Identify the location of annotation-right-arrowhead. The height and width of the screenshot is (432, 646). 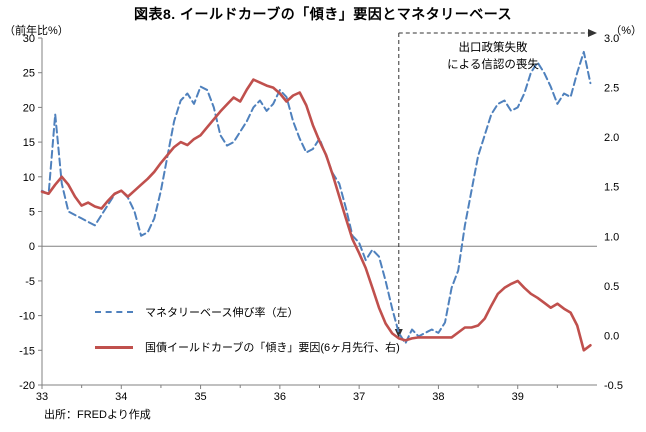
(592, 33).